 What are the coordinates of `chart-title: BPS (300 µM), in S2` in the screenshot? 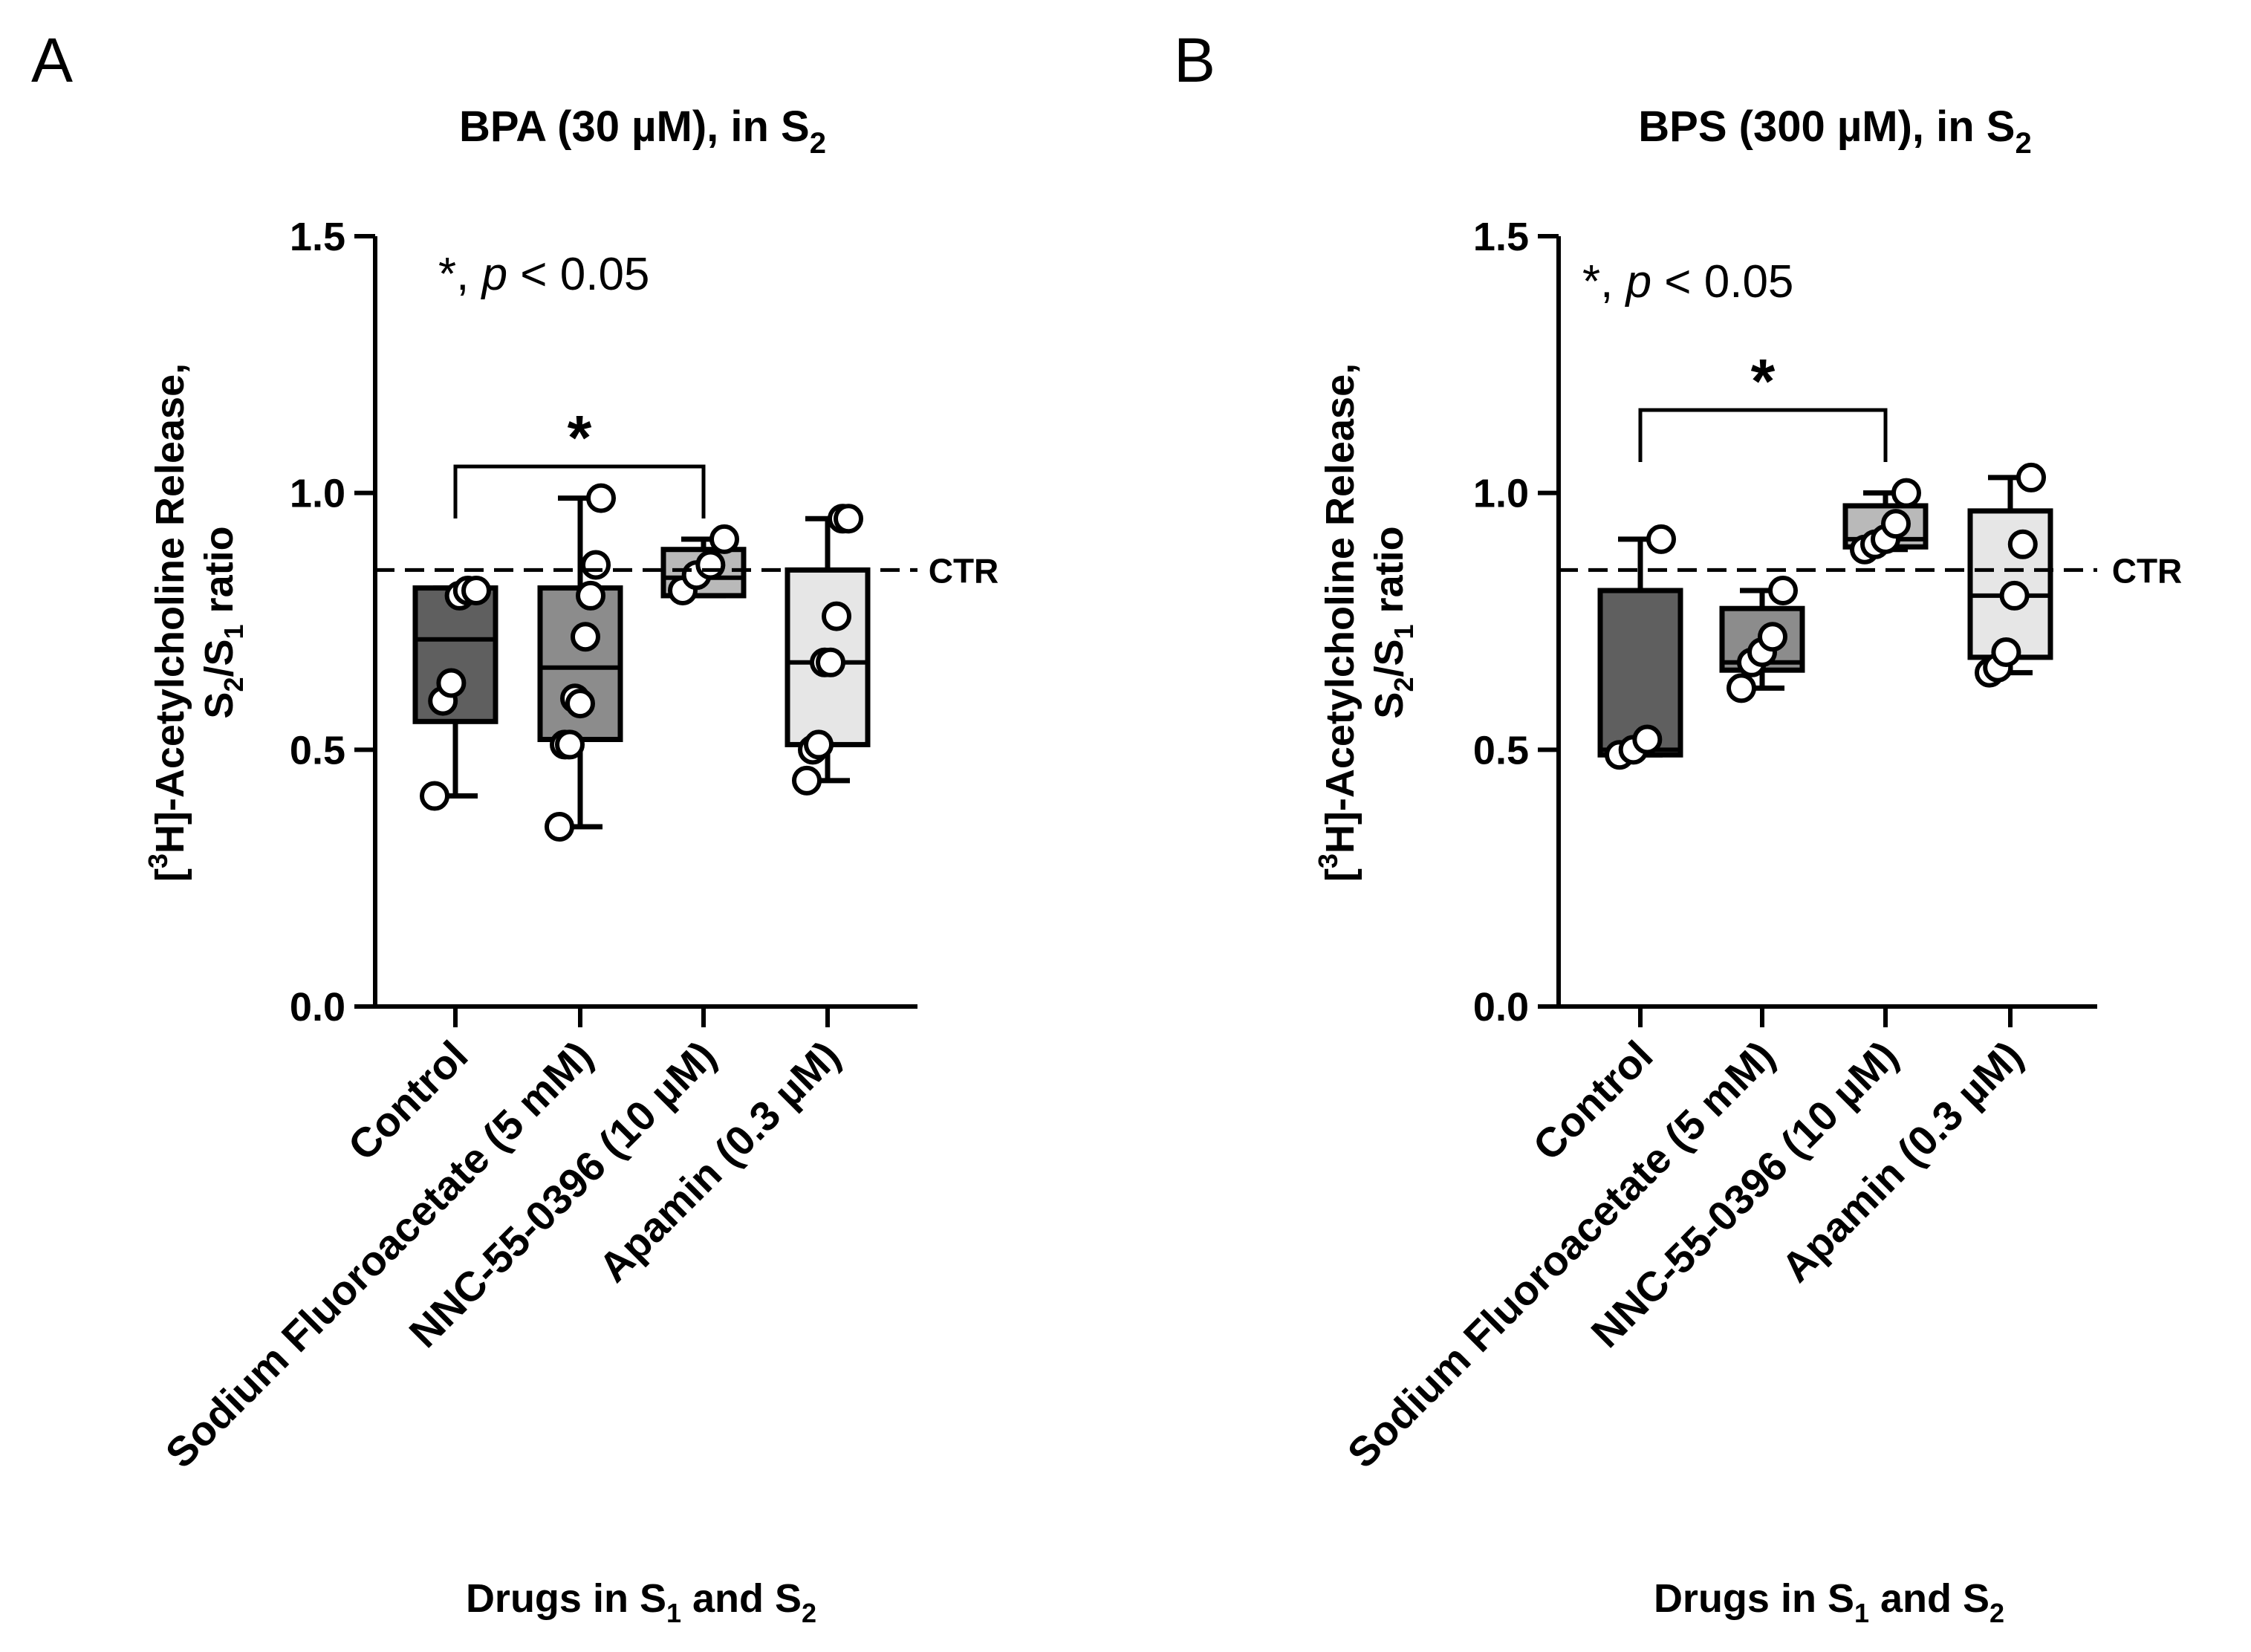 It's located at (1834, 131).